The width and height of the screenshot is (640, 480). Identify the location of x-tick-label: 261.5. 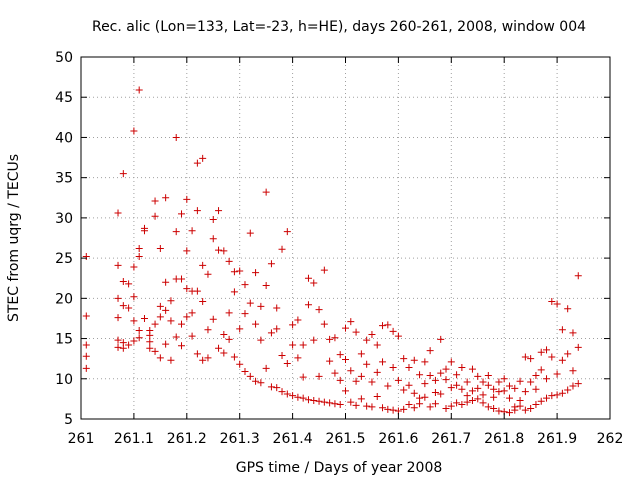
(345, 439).